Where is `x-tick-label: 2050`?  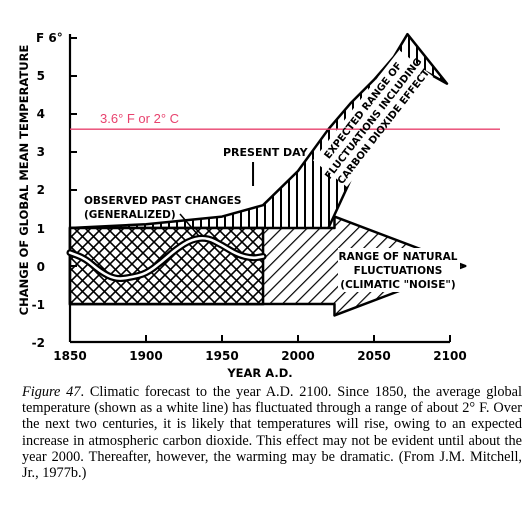 x-tick-label: 2050 is located at coordinates (373, 356).